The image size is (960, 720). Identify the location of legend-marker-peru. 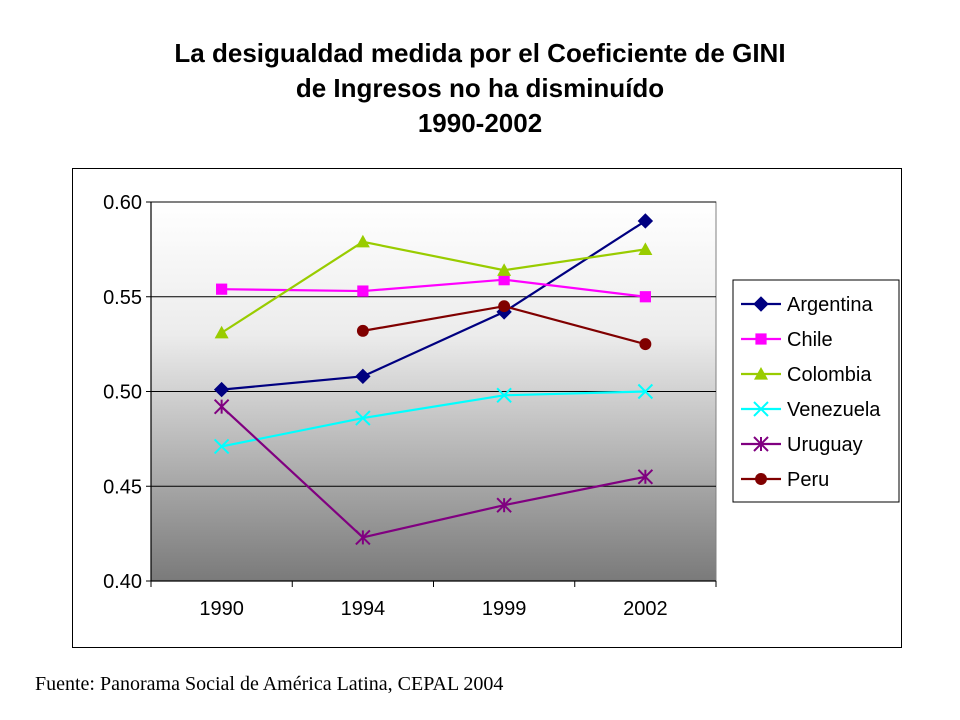
(761, 479).